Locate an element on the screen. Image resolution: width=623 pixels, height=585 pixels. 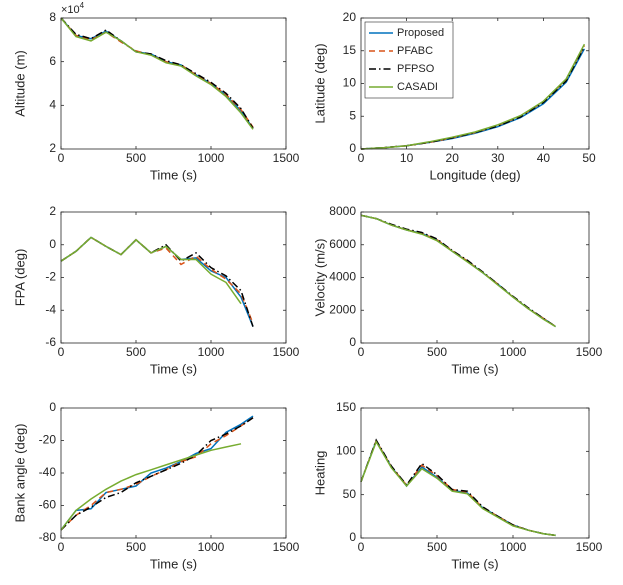
x-tick-label: 20 is located at coordinates (453, 158).